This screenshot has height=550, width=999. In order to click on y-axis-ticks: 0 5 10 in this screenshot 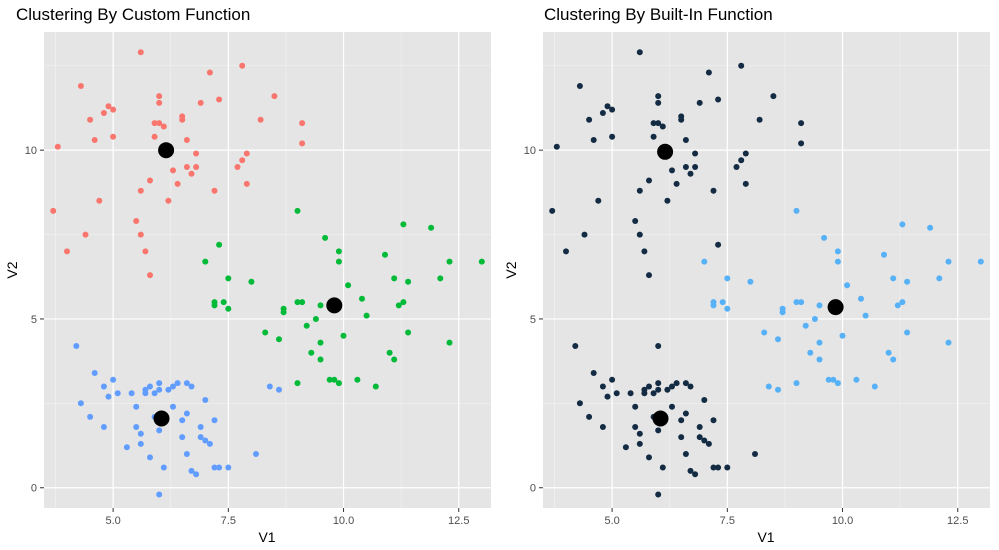, I will do `click(34, 320)`.